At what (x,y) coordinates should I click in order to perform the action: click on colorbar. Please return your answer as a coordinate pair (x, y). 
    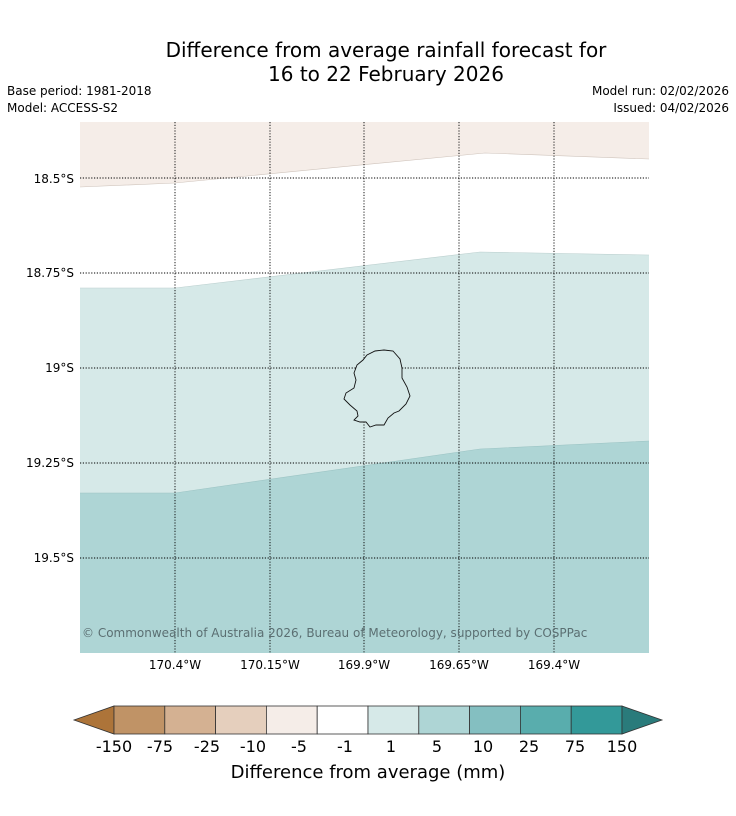
    Looking at the image, I should click on (368, 722).